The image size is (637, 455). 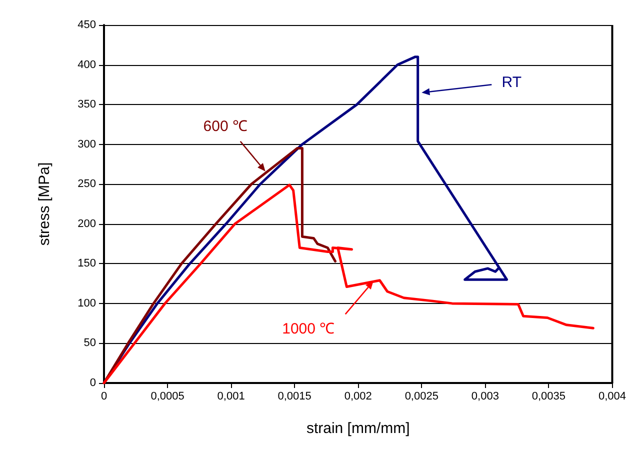 I want to click on y-tick-label: 400, so click(x=87, y=64).